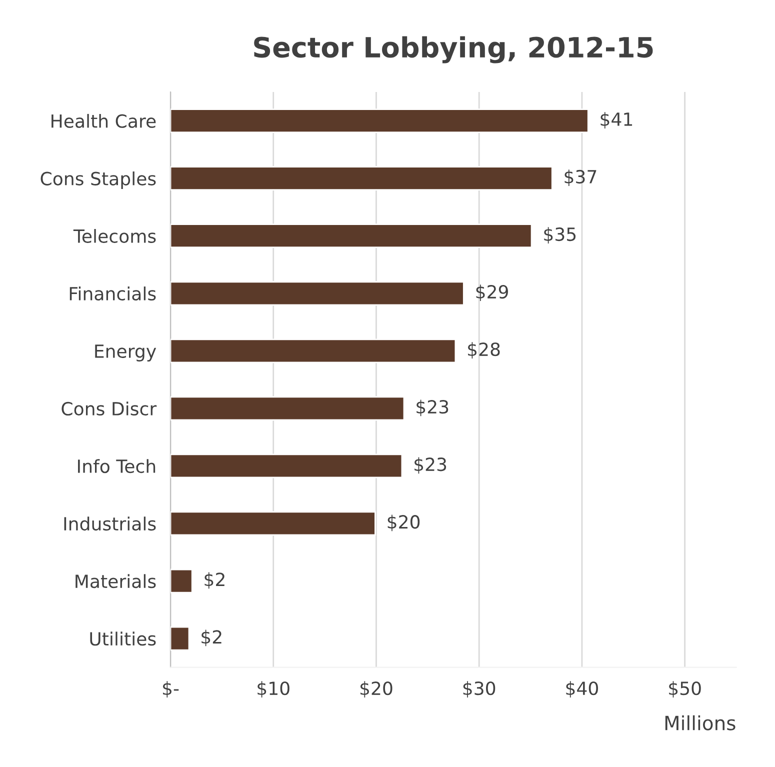 The height and width of the screenshot is (767, 775). I want to click on data-label: $35, so click(560, 235).